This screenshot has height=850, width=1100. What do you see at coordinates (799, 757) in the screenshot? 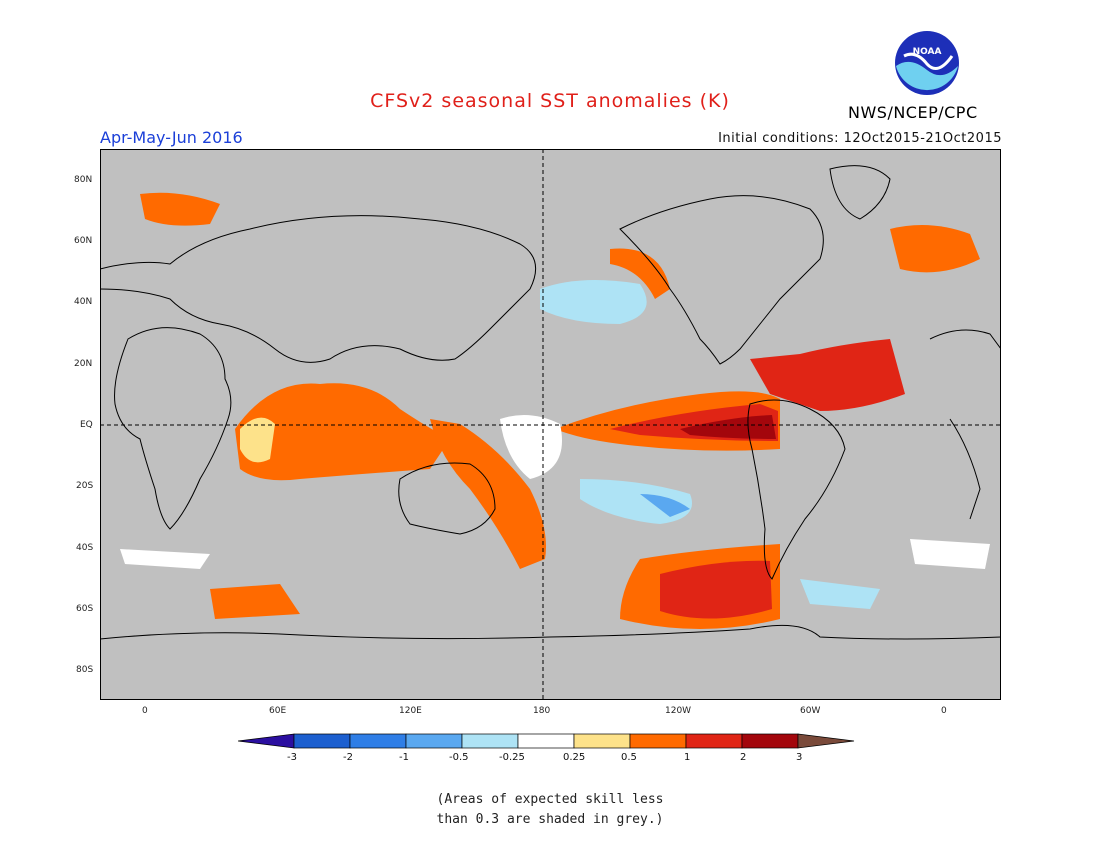
I see `legend-label: 3` at bounding box center [799, 757].